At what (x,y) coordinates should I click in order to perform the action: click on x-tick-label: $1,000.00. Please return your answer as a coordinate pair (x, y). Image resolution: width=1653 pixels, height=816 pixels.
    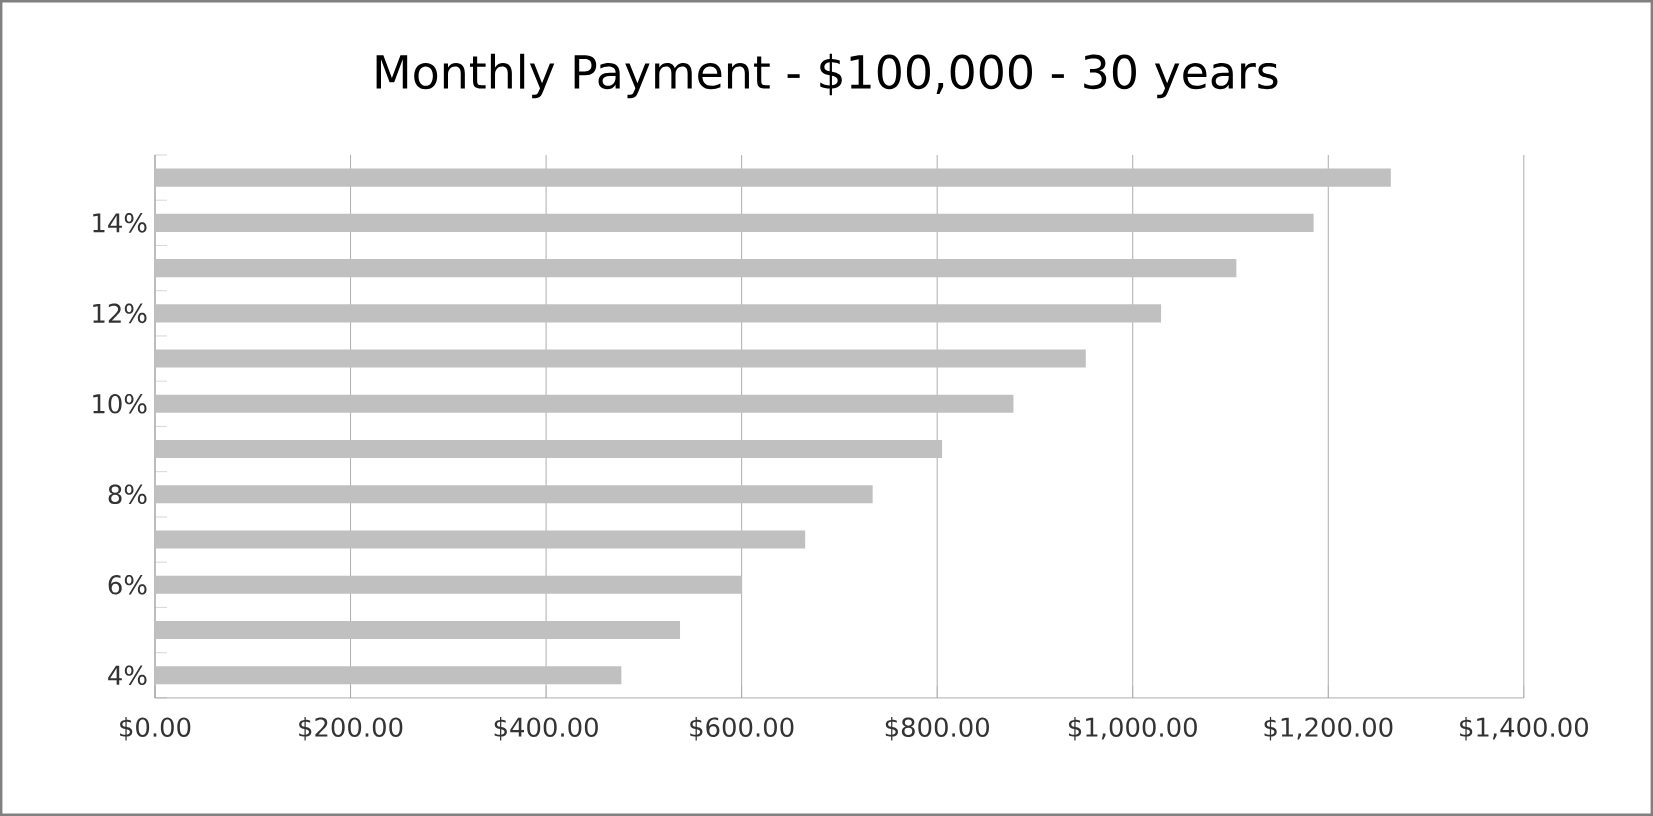
    Looking at the image, I should click on (1132, 728).